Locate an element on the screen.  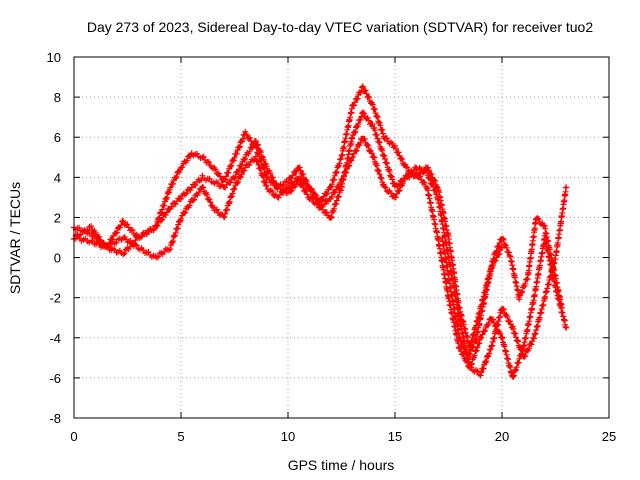
x-tick-label: 15 is located at coordinates (395, 436).